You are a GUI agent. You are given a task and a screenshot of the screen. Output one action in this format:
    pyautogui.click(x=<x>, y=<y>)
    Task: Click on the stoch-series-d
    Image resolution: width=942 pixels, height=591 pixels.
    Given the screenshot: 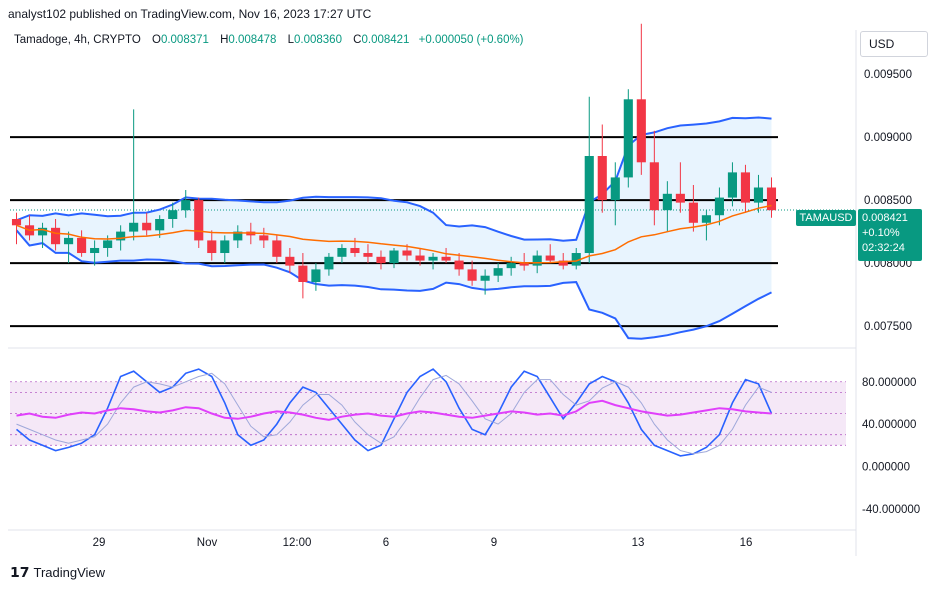 What is the action you would take?
    pyautogui.click(x=394, y=413)
    